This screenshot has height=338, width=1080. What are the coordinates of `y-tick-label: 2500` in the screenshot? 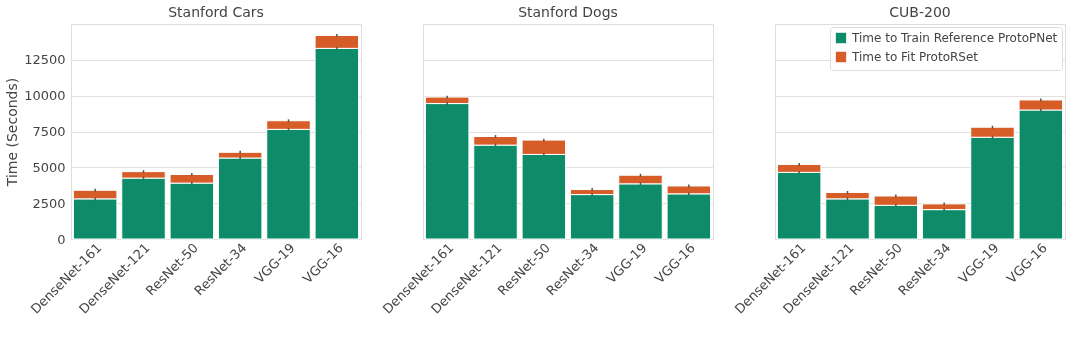 It's located at (49, 203).